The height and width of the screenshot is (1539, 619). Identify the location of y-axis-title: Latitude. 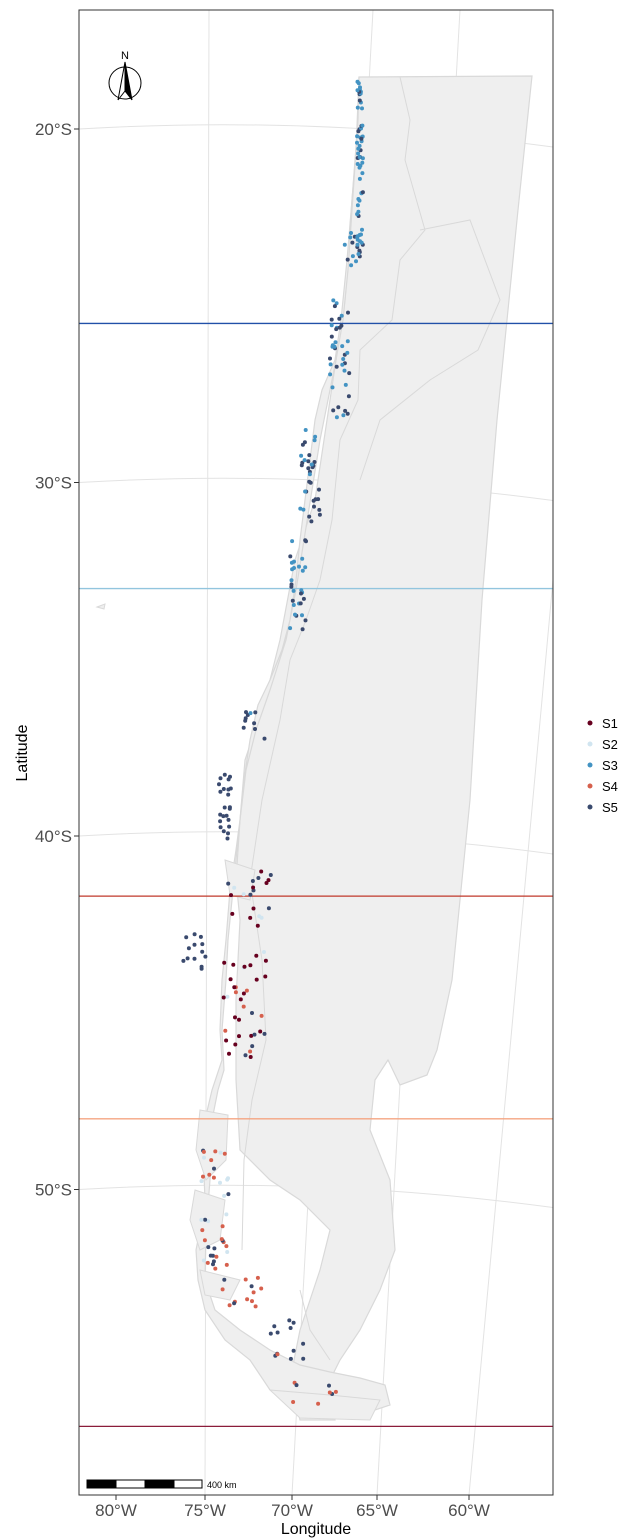
(22, 752).